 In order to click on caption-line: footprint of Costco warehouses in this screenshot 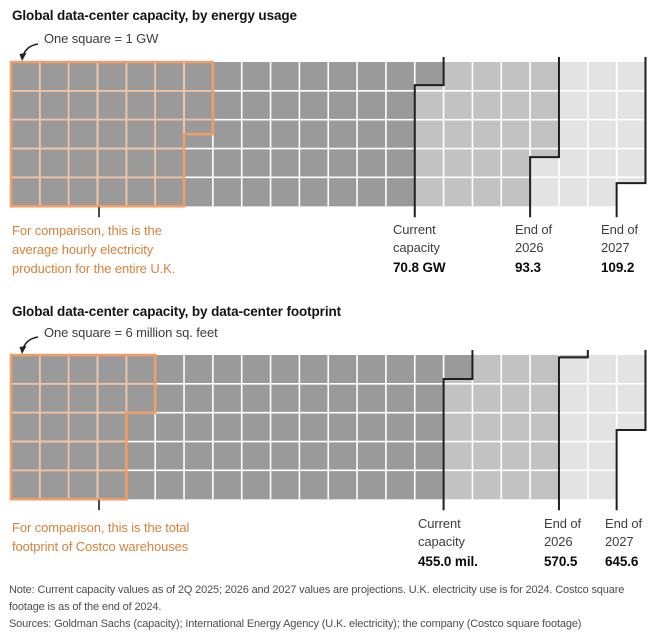, I will do `click(100, 546)`.